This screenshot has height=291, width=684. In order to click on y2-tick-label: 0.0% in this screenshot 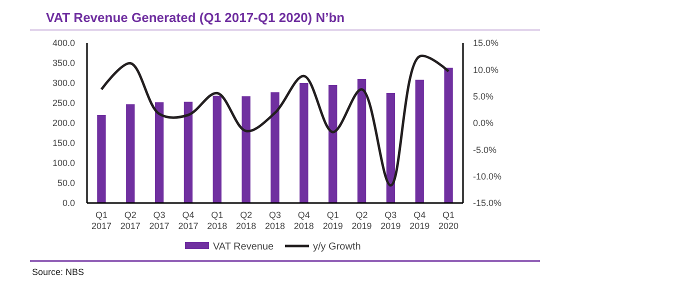, I will do `click(483, 123)`.